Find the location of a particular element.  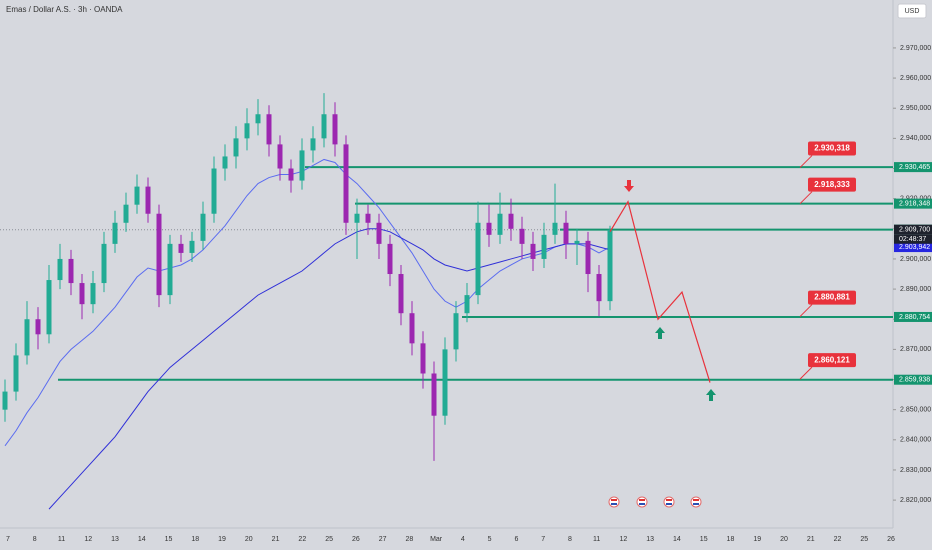

x-tick-label: 20 is located at coordinates (249, 539).